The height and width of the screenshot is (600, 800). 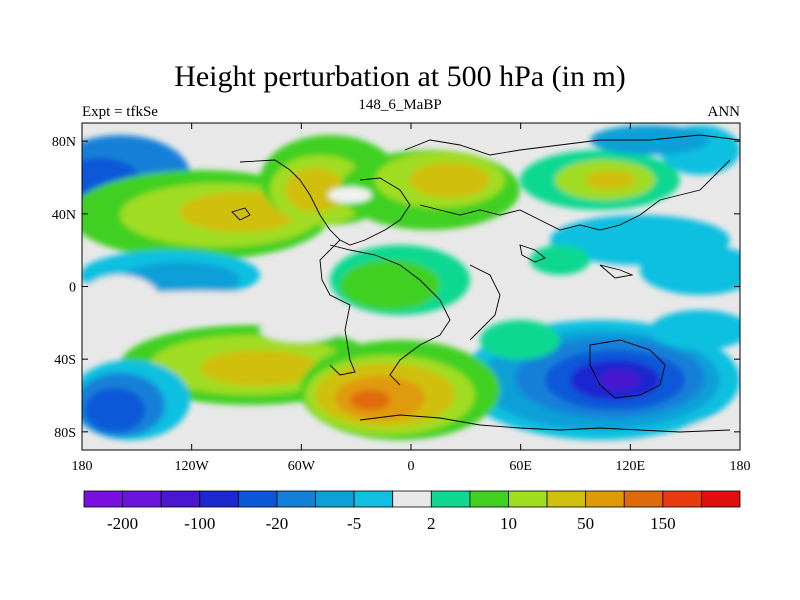 What do you see at coordinates (375, 211) in the screenshot?
I see `north-america-east-coast` at bounding box center [375, 211].